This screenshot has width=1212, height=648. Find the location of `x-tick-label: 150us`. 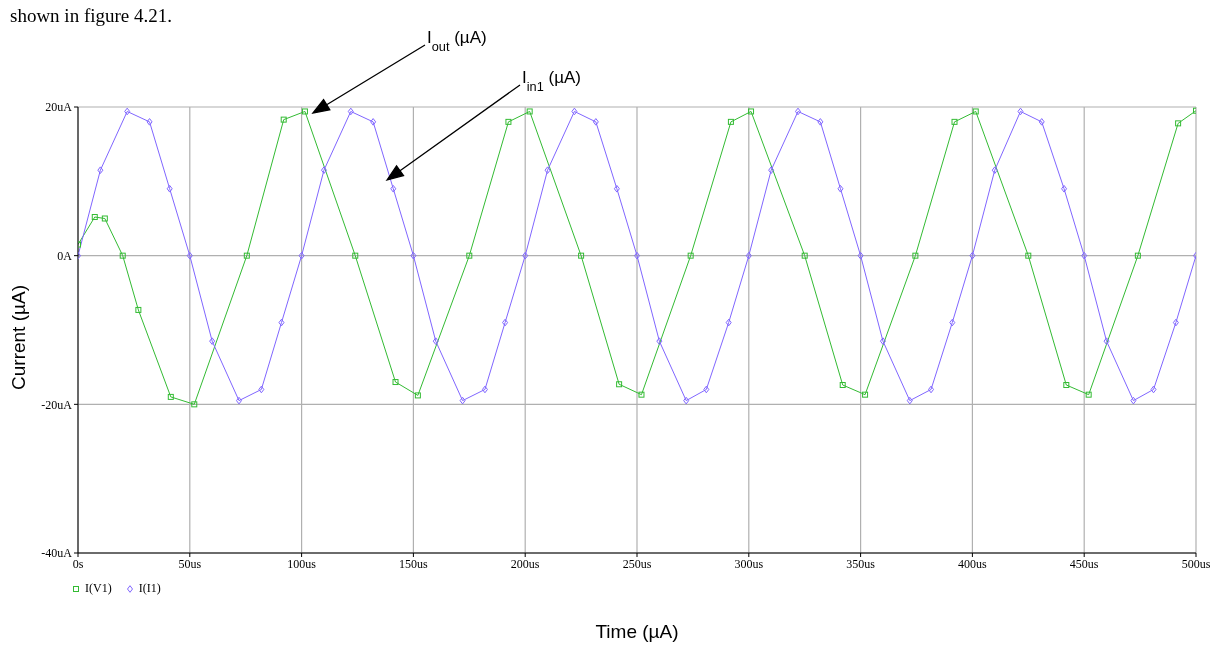

x-tick-label: 150us is located at coordinates (414, 563).